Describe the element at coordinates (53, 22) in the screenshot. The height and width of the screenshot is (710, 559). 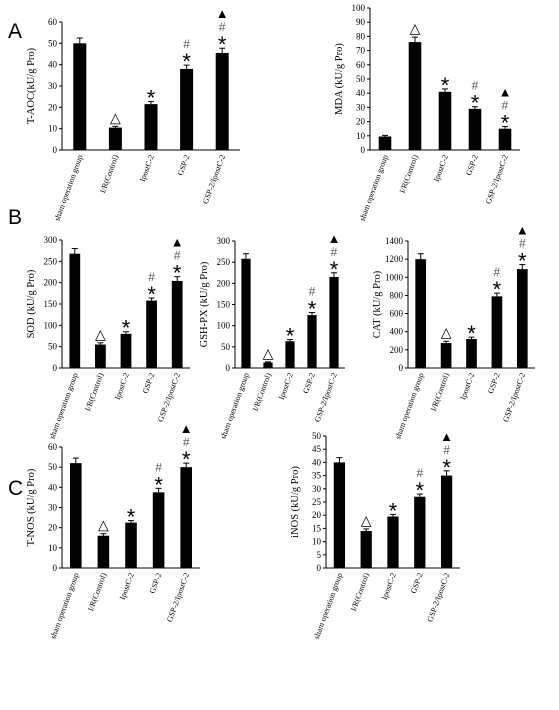
I see `y-tick-label: 60` at that location.